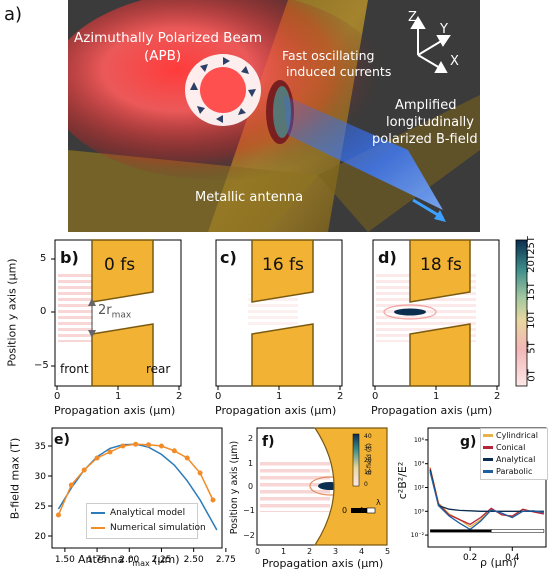 The height and width of the screenshot is (573, 550). What do you see at coordinates (121, 315) in the screenshot?
I see `rmax-subscript: max` at bounding box center [121, 315].